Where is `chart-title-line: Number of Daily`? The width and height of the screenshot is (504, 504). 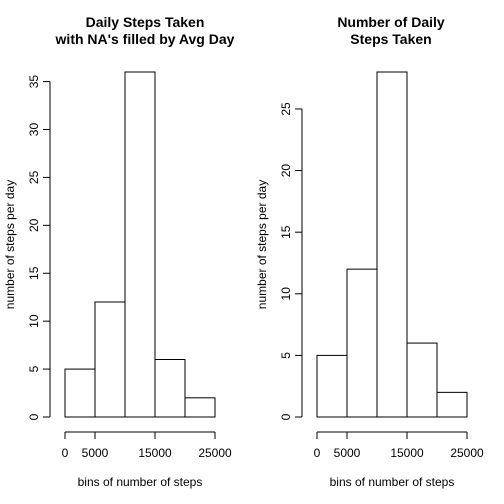
chart-title-line: Number of Daily is located at coordinates (391, 22).